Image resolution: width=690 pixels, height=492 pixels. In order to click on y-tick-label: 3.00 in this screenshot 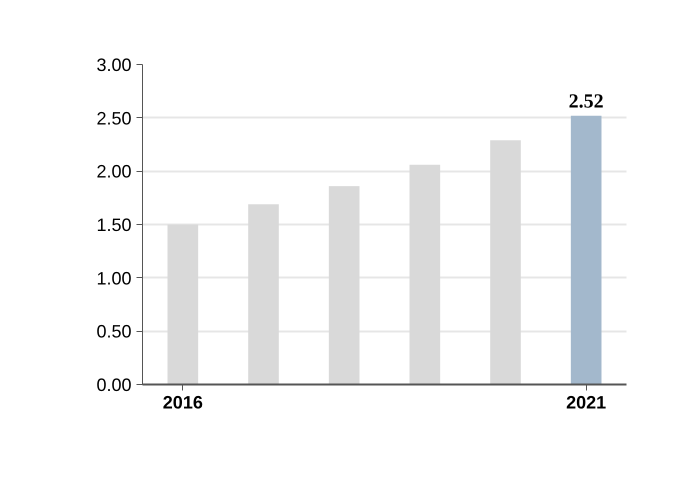, I will do `click(114, 65)`.